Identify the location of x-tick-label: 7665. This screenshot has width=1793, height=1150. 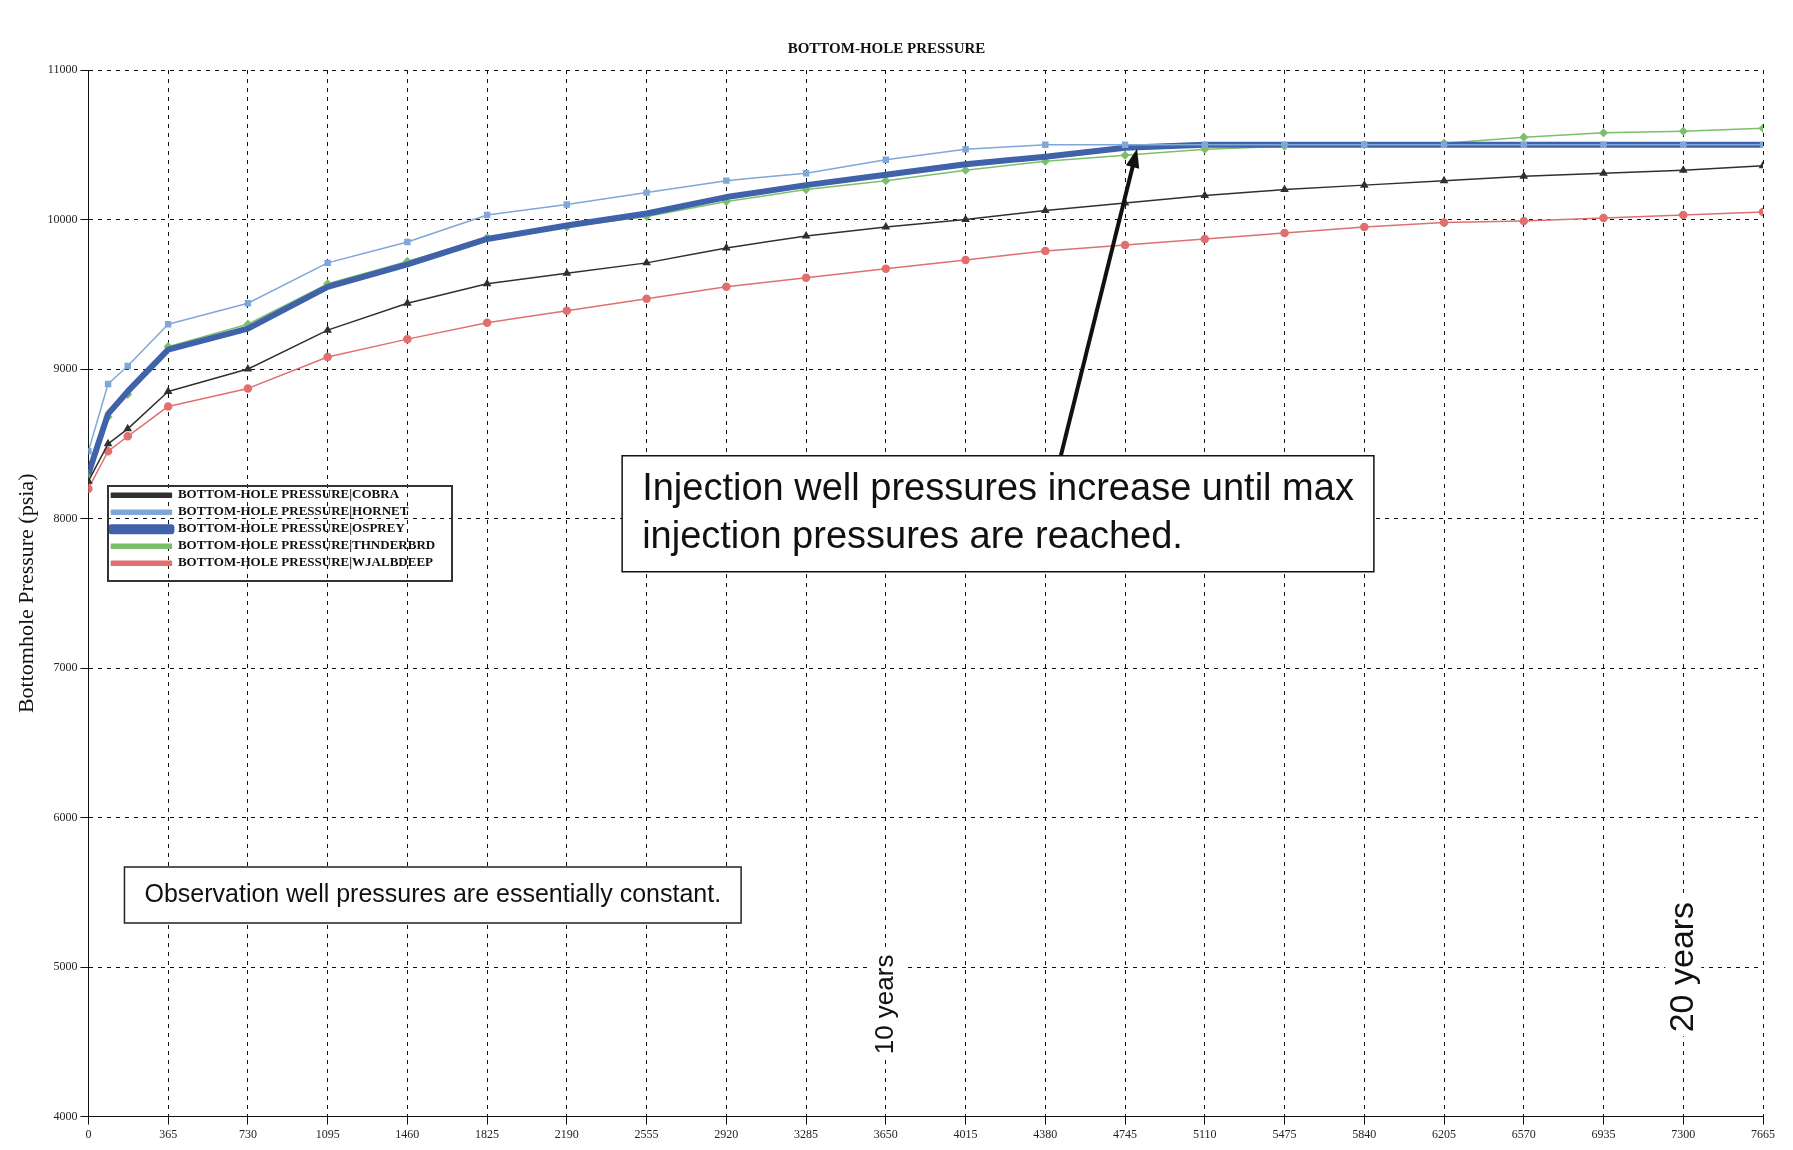
(1763, 1133).